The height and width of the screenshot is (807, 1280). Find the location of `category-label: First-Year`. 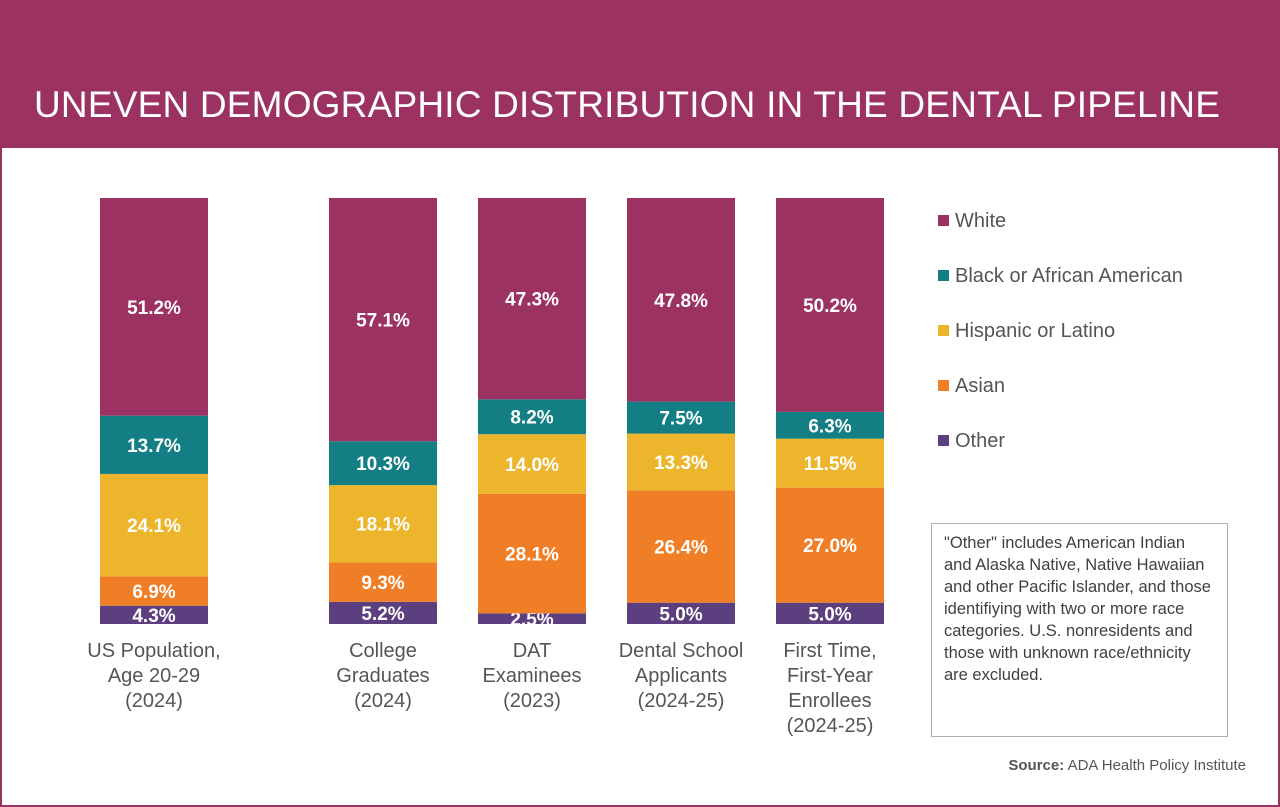

category-label: First-Year is located at coordinates (830, 676).